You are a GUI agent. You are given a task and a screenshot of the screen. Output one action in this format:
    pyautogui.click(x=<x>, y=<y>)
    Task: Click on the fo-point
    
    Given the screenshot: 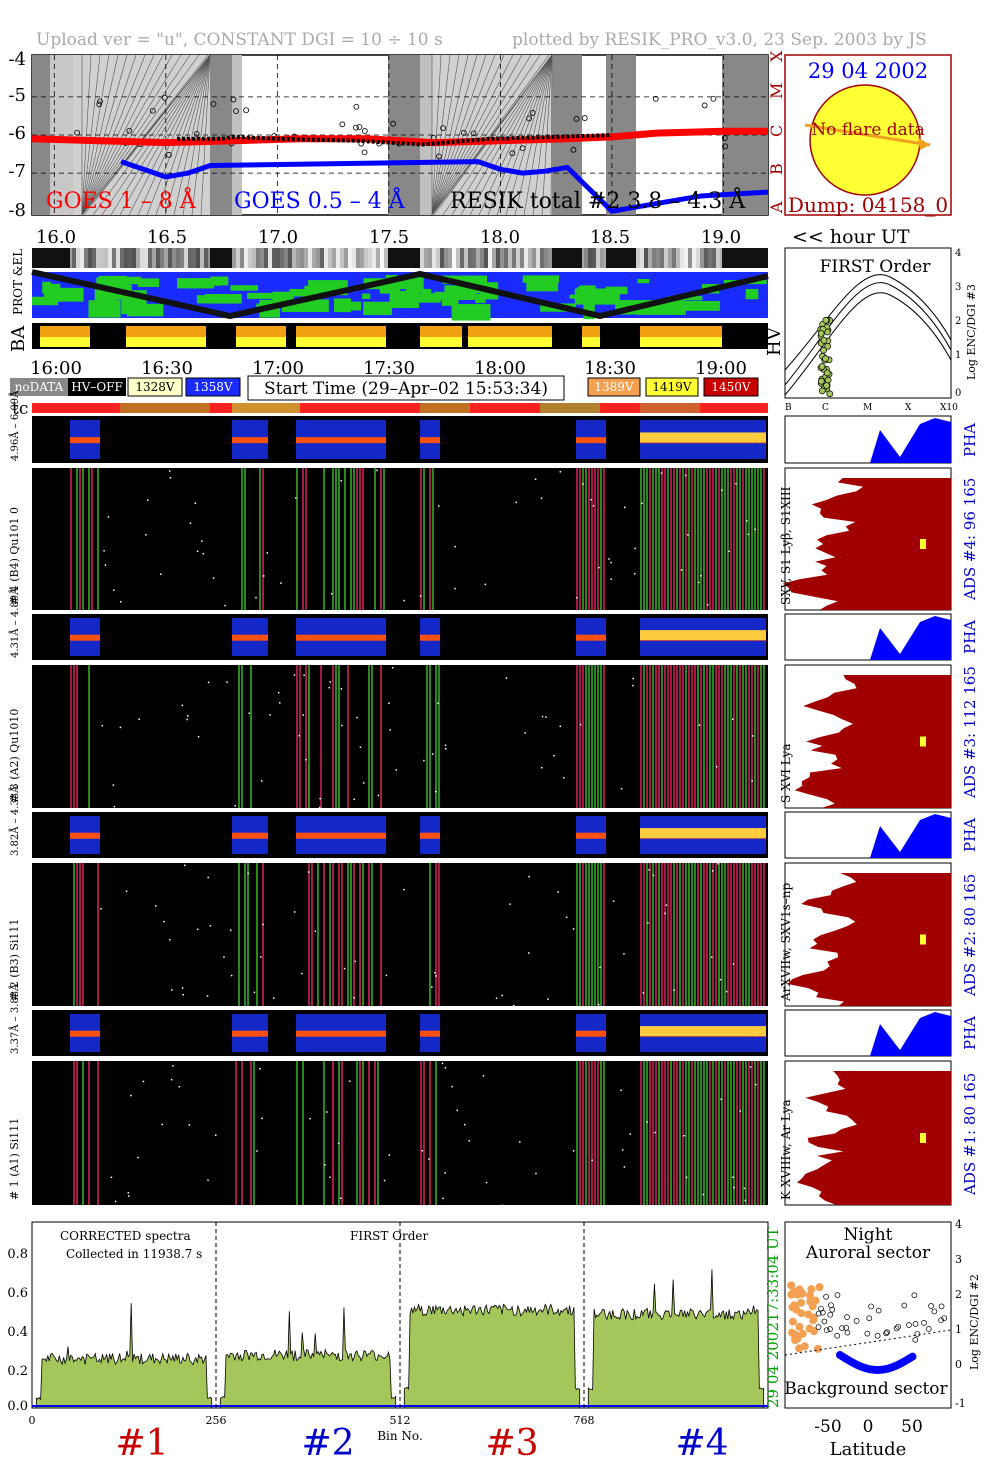 What is the action you would take?
    pyautogui.click(x=826, y=320)
    